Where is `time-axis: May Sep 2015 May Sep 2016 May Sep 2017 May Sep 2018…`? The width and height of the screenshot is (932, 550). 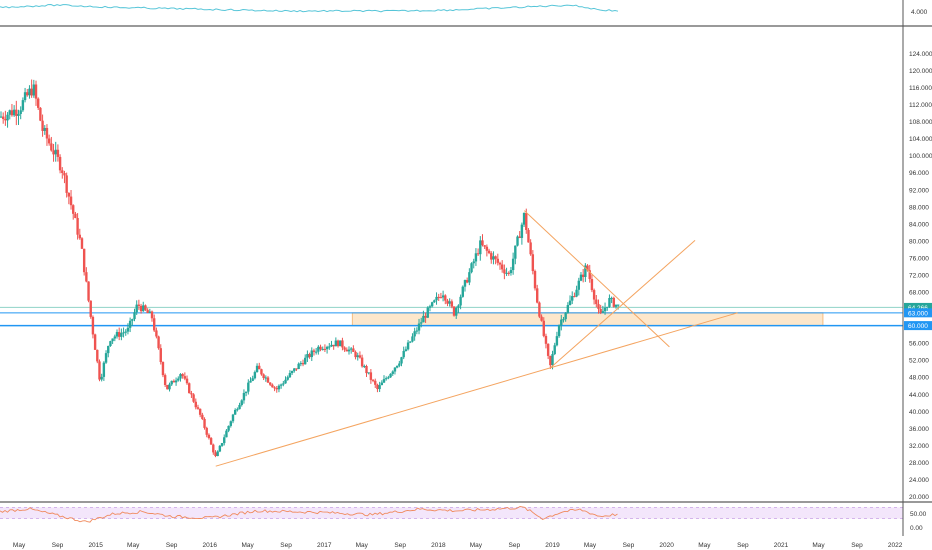
time-axis: May Sep 2015 May Sep 2016 May Sep 2017 May Sep 2018… is located at coordinates (458, 545).